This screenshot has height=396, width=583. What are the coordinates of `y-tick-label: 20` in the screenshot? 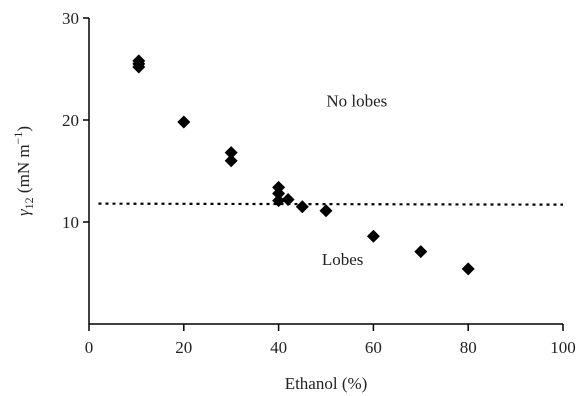 It's located at (70, 120).